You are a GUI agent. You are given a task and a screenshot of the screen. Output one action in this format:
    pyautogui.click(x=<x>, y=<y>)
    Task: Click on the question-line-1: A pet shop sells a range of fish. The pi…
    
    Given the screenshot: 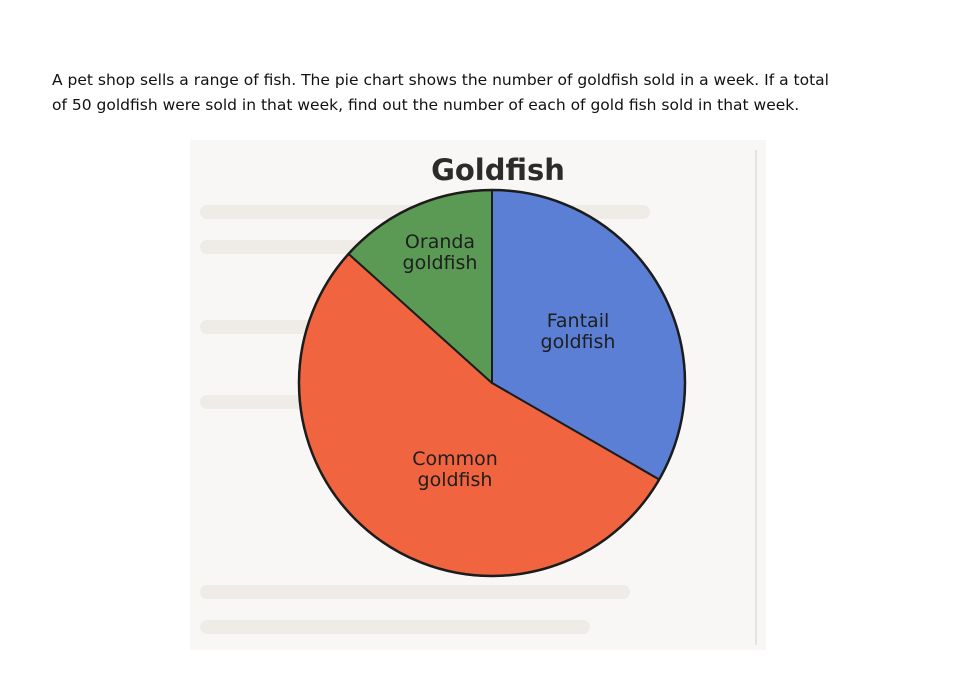 What is the action you would take?
    pyautogui.click(x=440, y=80)
    